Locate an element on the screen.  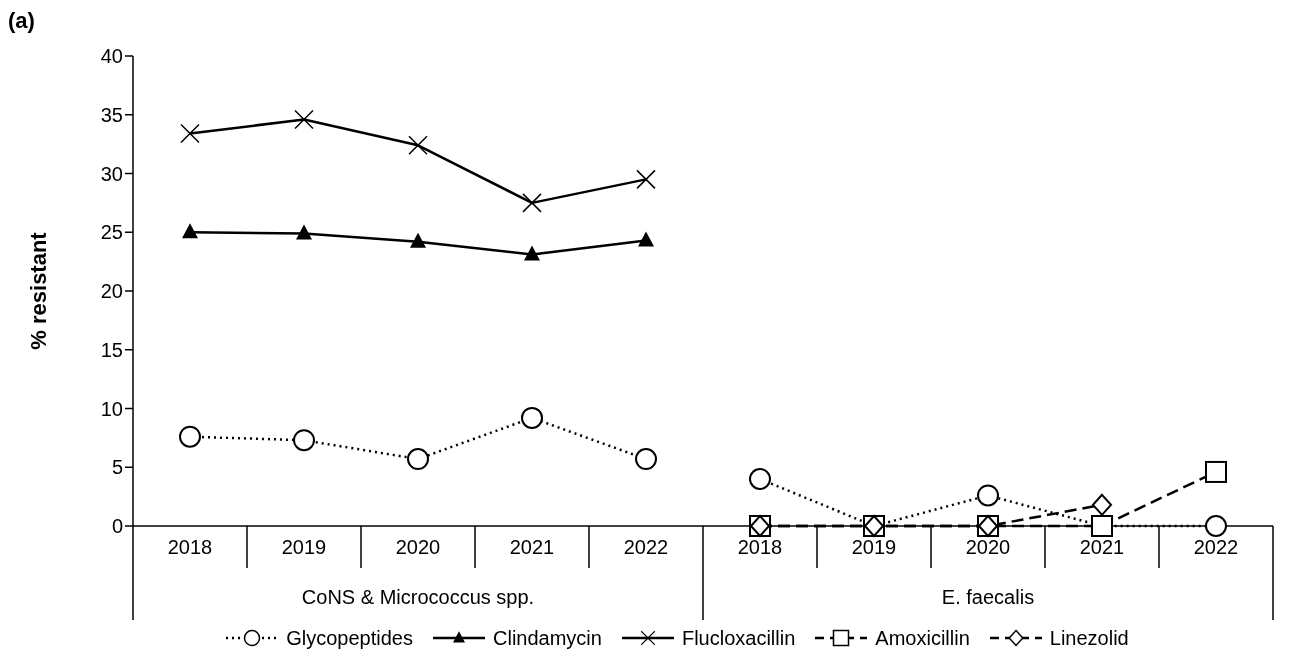
text: E. faecalis is located at coordinates (988, 597).